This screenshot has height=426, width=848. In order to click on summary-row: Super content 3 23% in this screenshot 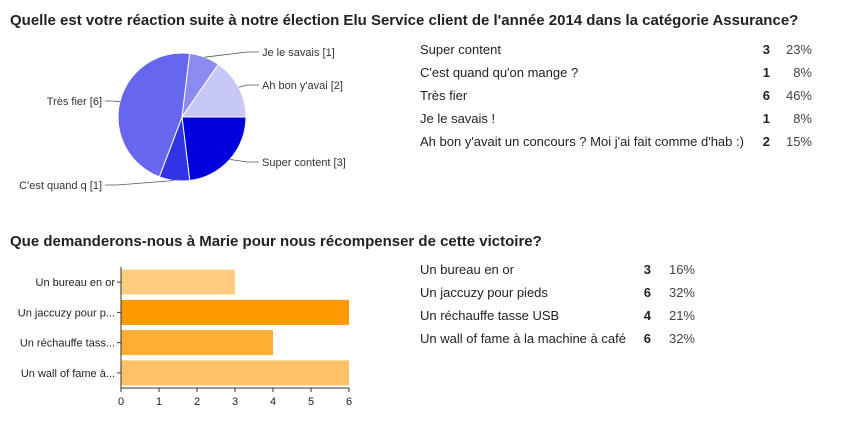, I will do `click(616, 49)`.